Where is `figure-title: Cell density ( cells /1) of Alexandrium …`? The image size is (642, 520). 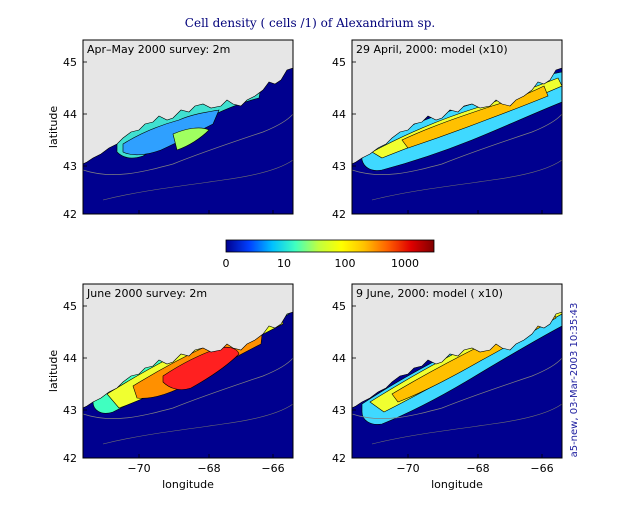
figure-title: Cell density ( cells /1) of Alexandrium … is located at coordinates (310, 23).